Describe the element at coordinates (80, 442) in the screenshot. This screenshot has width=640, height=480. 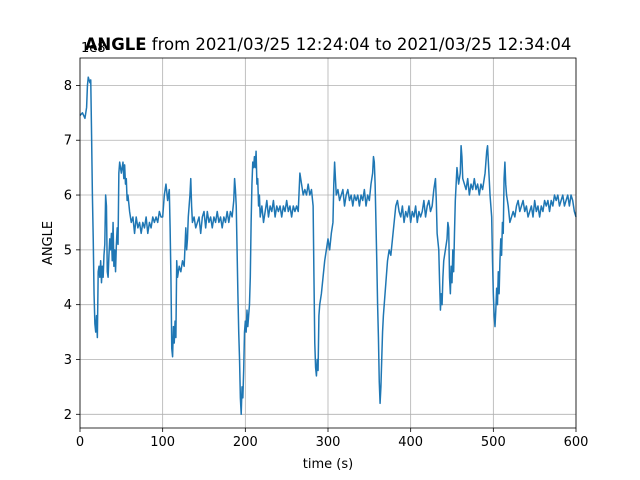
I see `x-tick-label: 0` at that location.